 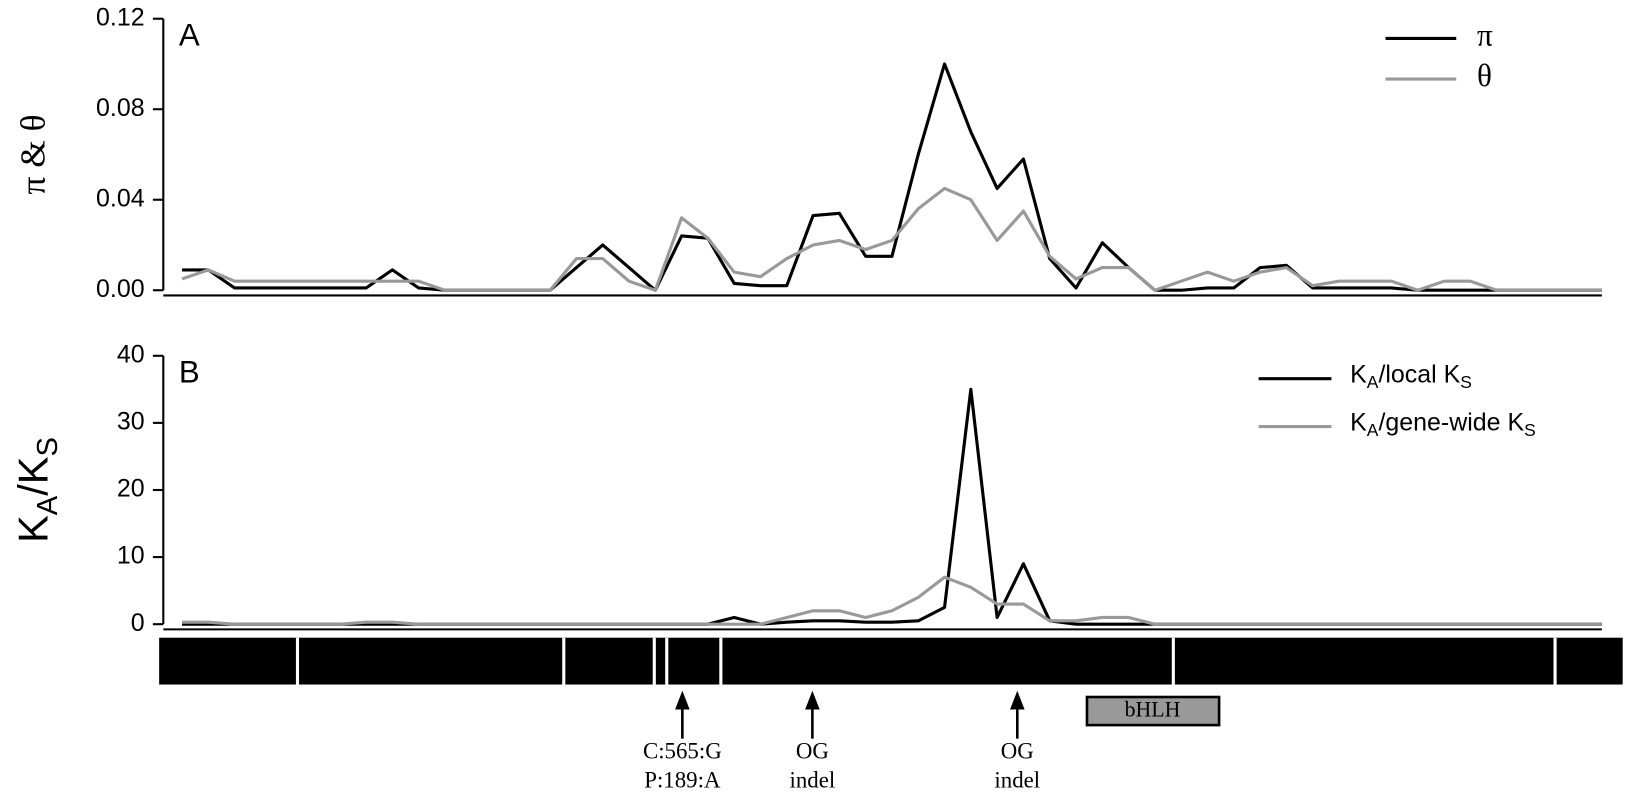 I want to click on bhlh-domain, so click(x=1153, y=711).